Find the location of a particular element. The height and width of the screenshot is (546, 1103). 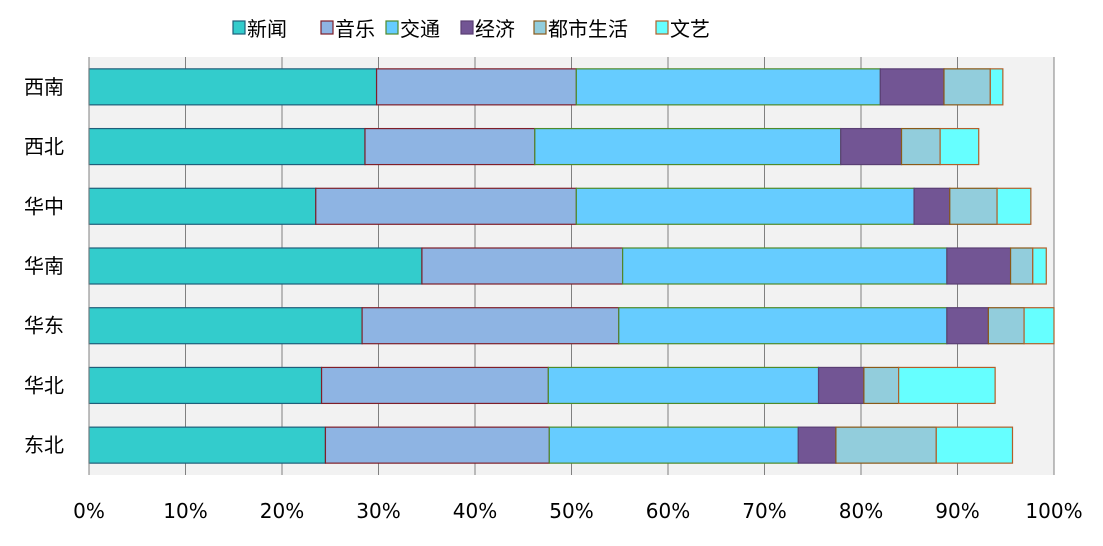

x-tick-label: 20% is located at coordinates (282, 511).